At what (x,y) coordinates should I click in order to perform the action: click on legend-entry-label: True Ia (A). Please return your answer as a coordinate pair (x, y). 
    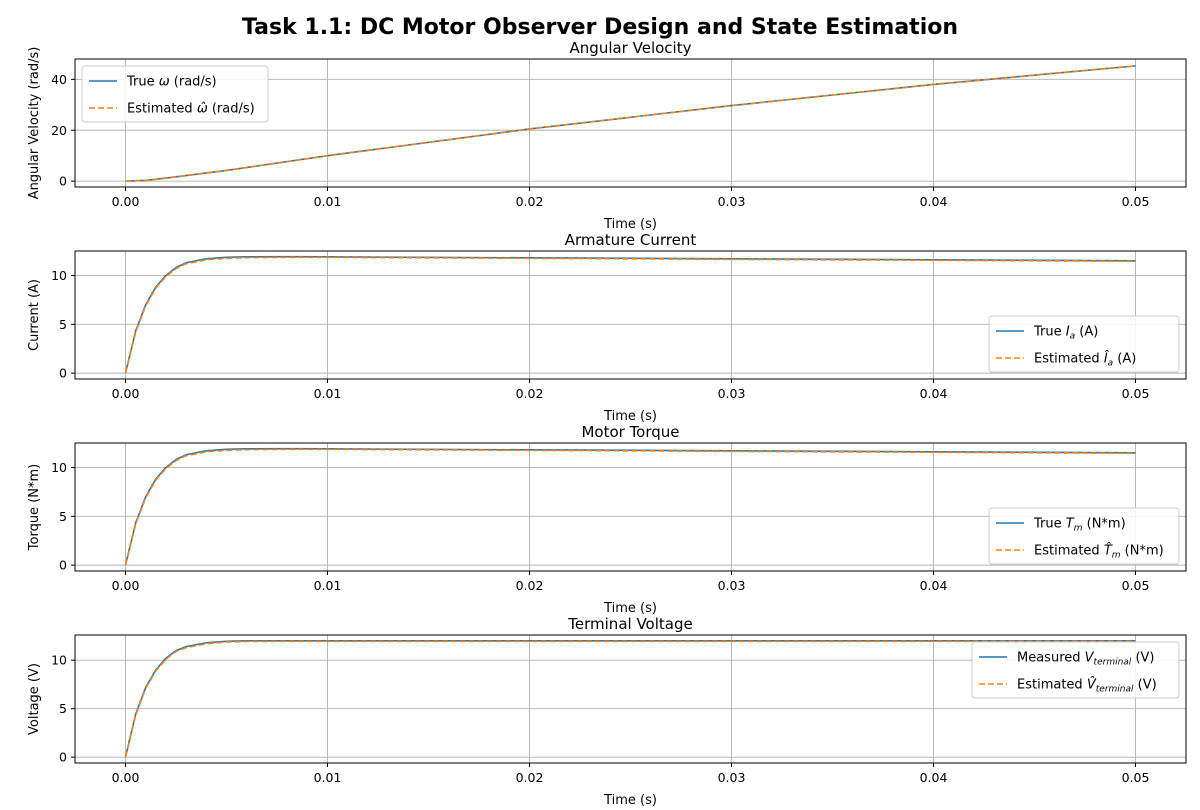
    Looking at the image, I should click on (1065, 333).